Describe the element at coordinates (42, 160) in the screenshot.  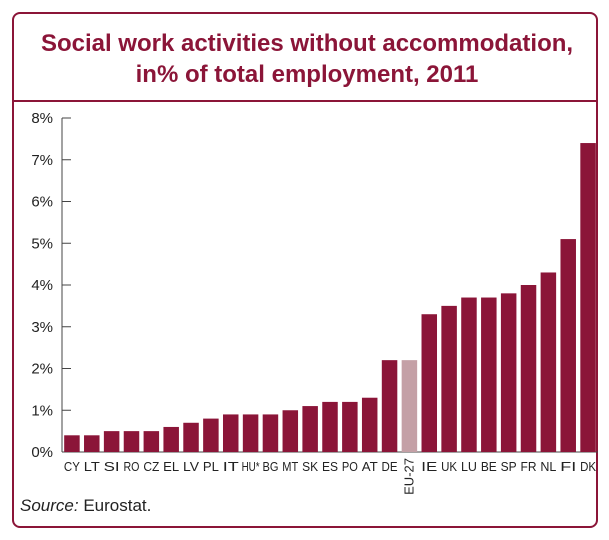
I see `y-tick-label: 7%` at that location.